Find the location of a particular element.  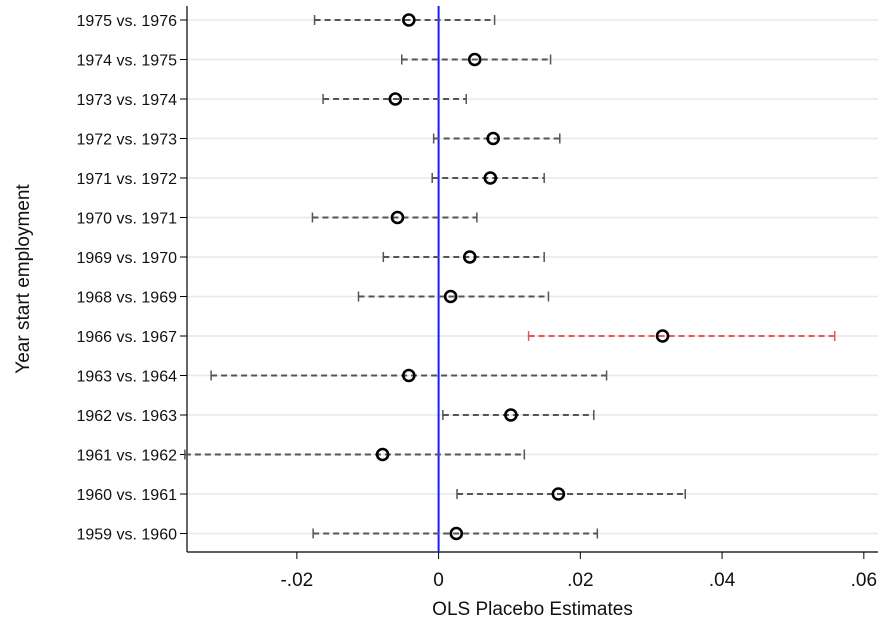

category-label: 1962 vs. 1963 is located at coordinates (126, 416).